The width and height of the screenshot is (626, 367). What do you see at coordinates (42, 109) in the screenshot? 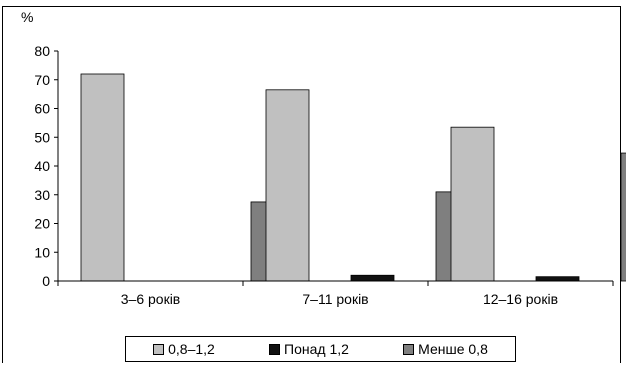
I see `y-tick-label: 60` at bounding box center [42, 109].